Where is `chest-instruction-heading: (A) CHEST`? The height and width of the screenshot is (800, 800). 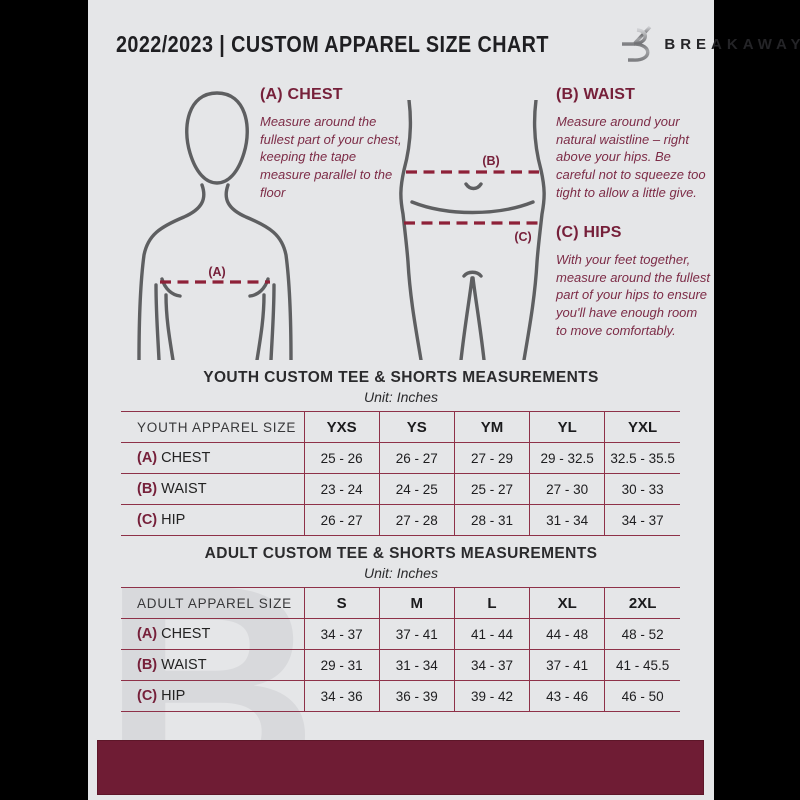
chest-instruction-heading: (A) CHEST is located at coordinates (301, 94).